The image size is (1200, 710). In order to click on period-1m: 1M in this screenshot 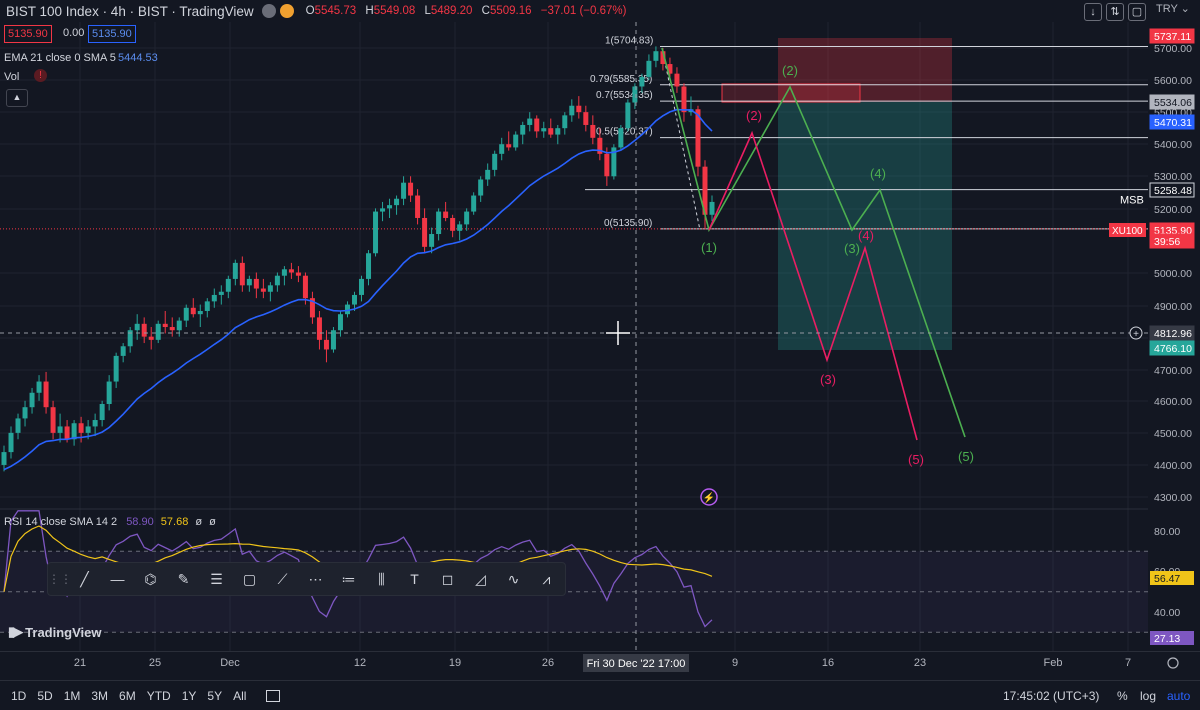, I will do `click(72, 695)`.